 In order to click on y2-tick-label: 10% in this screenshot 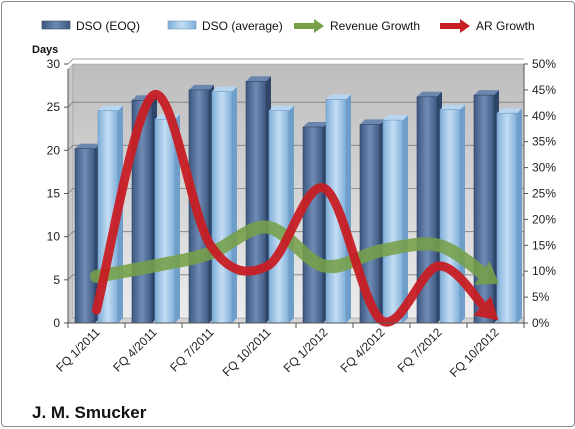, I will do `click(544, 271)`.